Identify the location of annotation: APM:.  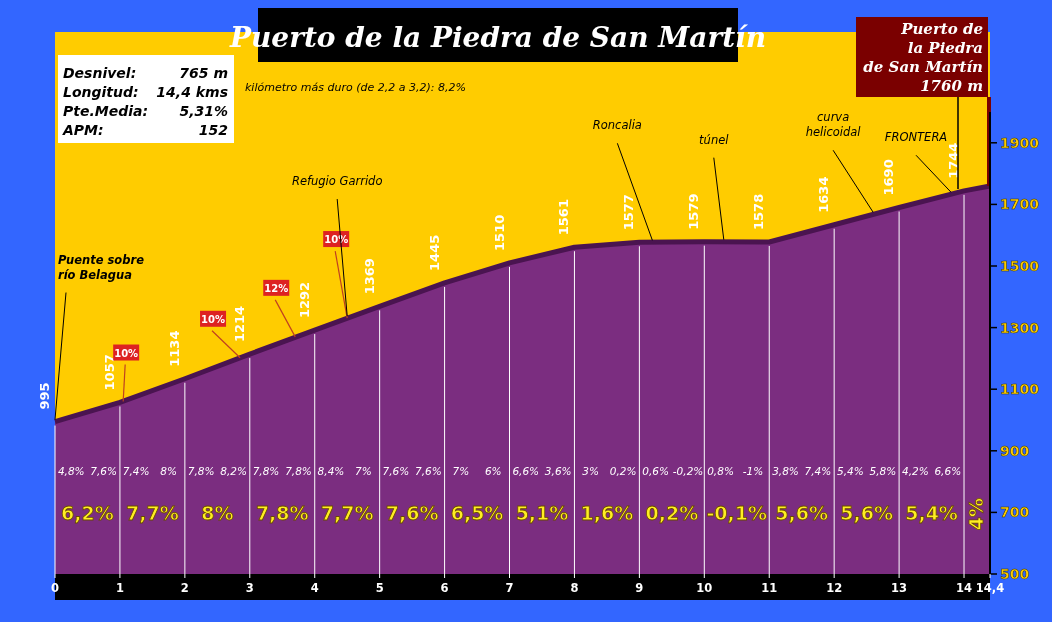
(83, 130).